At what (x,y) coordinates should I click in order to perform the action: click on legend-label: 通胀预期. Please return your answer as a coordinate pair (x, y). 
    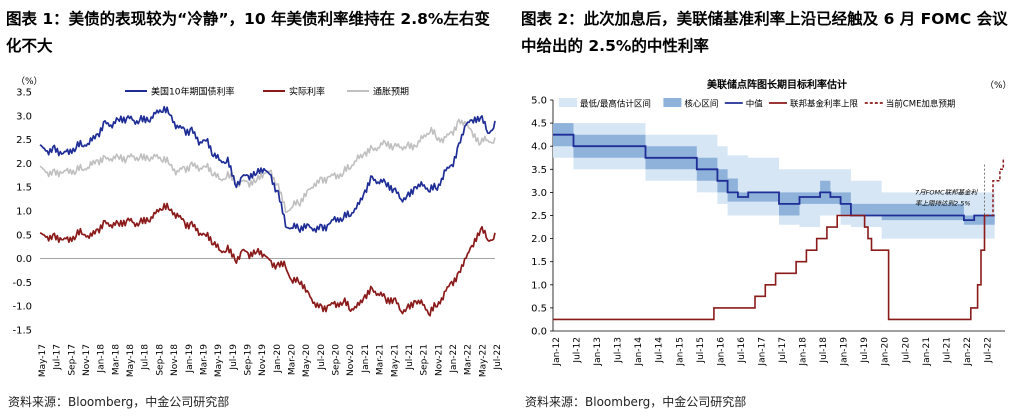
    Looking at the image, I should click on (391, 92).